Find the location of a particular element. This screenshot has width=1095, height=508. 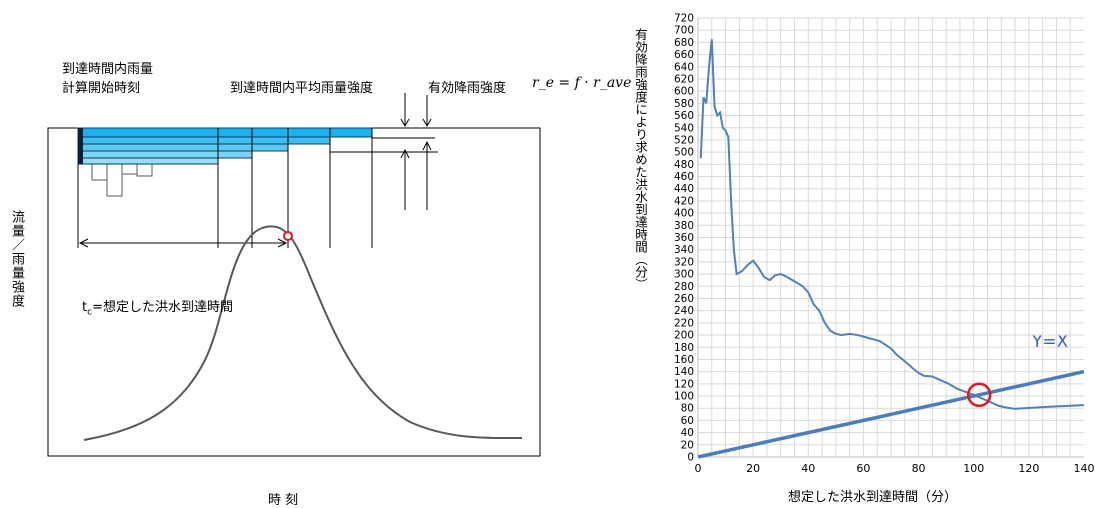

label-effective-intensity: 有効降雨強度 is located at coordinates (467, 88).